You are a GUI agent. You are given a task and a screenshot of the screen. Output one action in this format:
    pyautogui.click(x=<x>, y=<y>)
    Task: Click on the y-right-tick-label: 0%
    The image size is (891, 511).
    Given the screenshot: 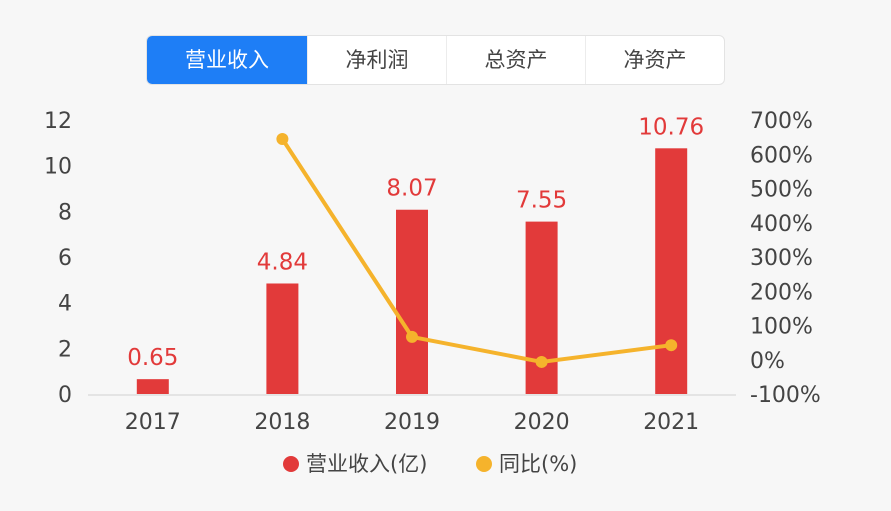 What is the action you would take?
    pyautogui.click(x=767, y=361)
    